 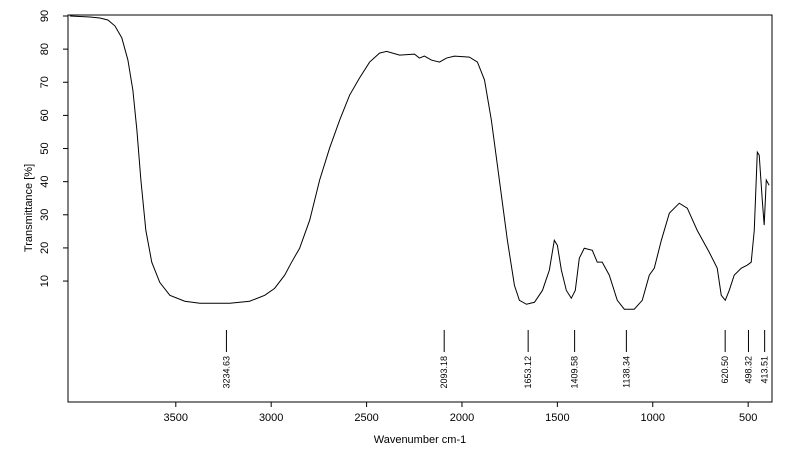 What do you see at coordinates (45, 215) in the screenshot?
I see `y-tick-label: 30` at bounding box center [45, 215].